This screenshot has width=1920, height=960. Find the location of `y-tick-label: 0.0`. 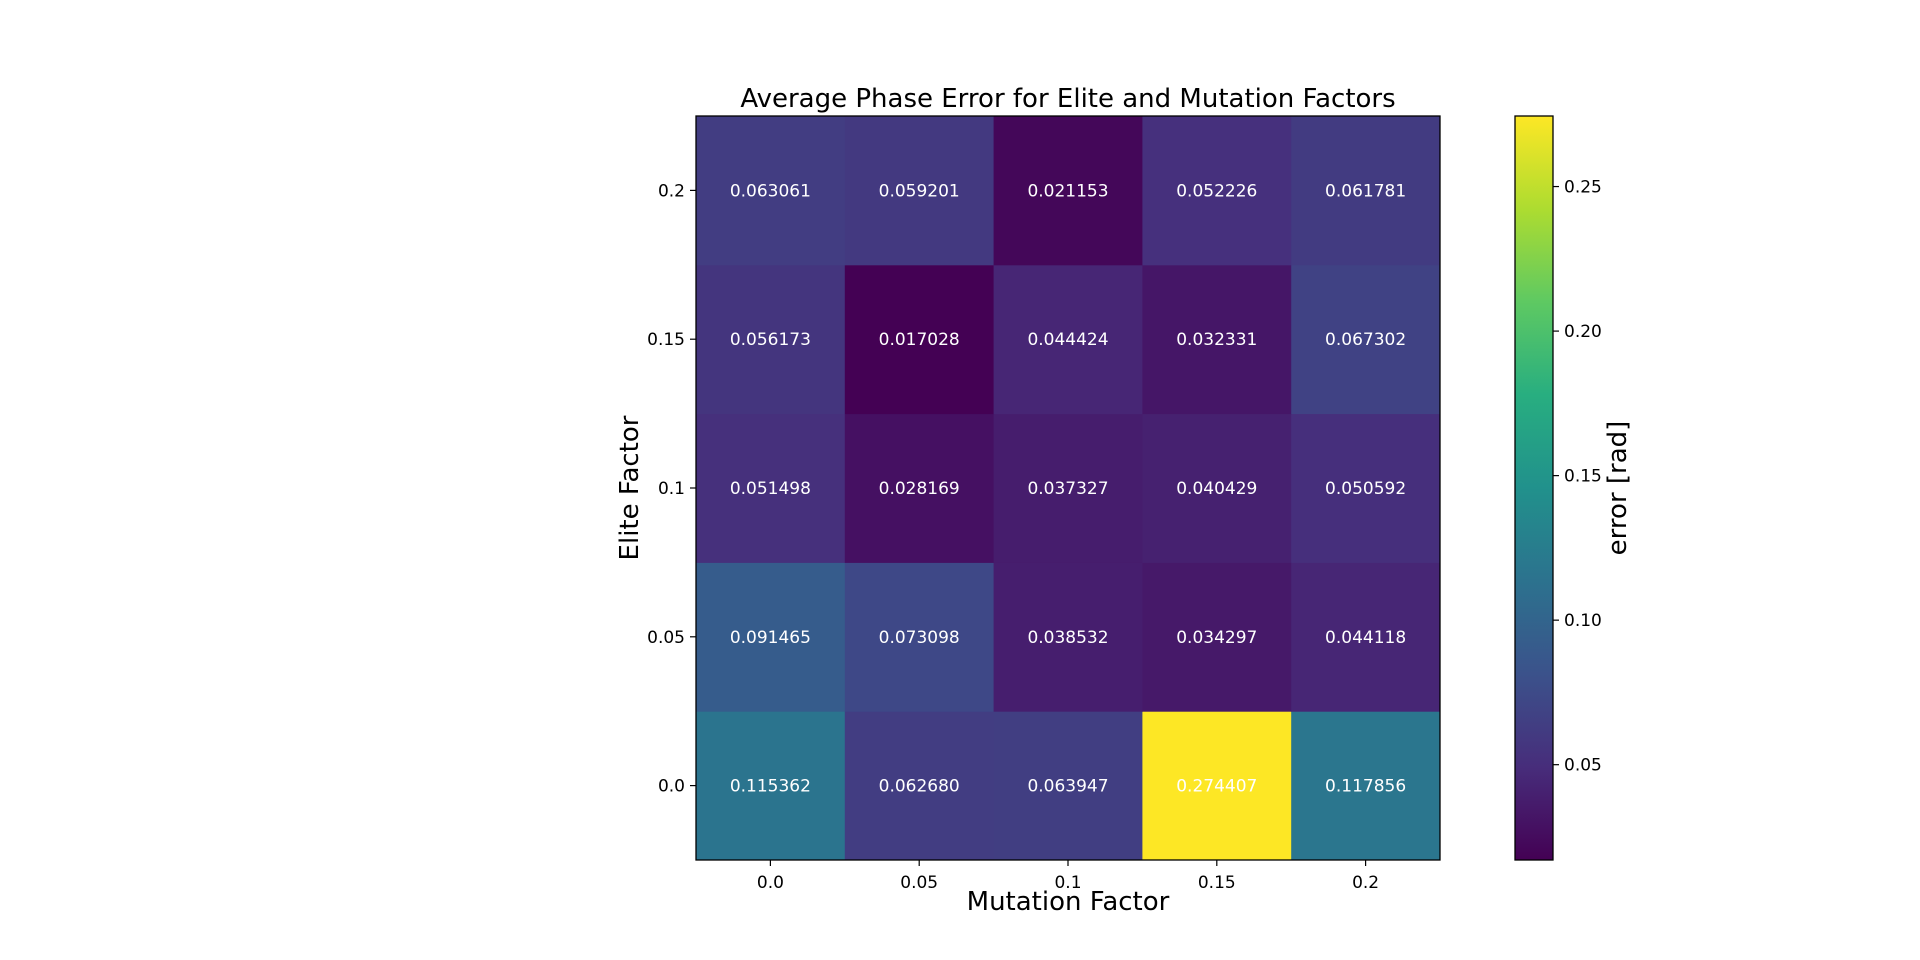

y-tick-label: 0.0 is located at coordinates (671, 787).